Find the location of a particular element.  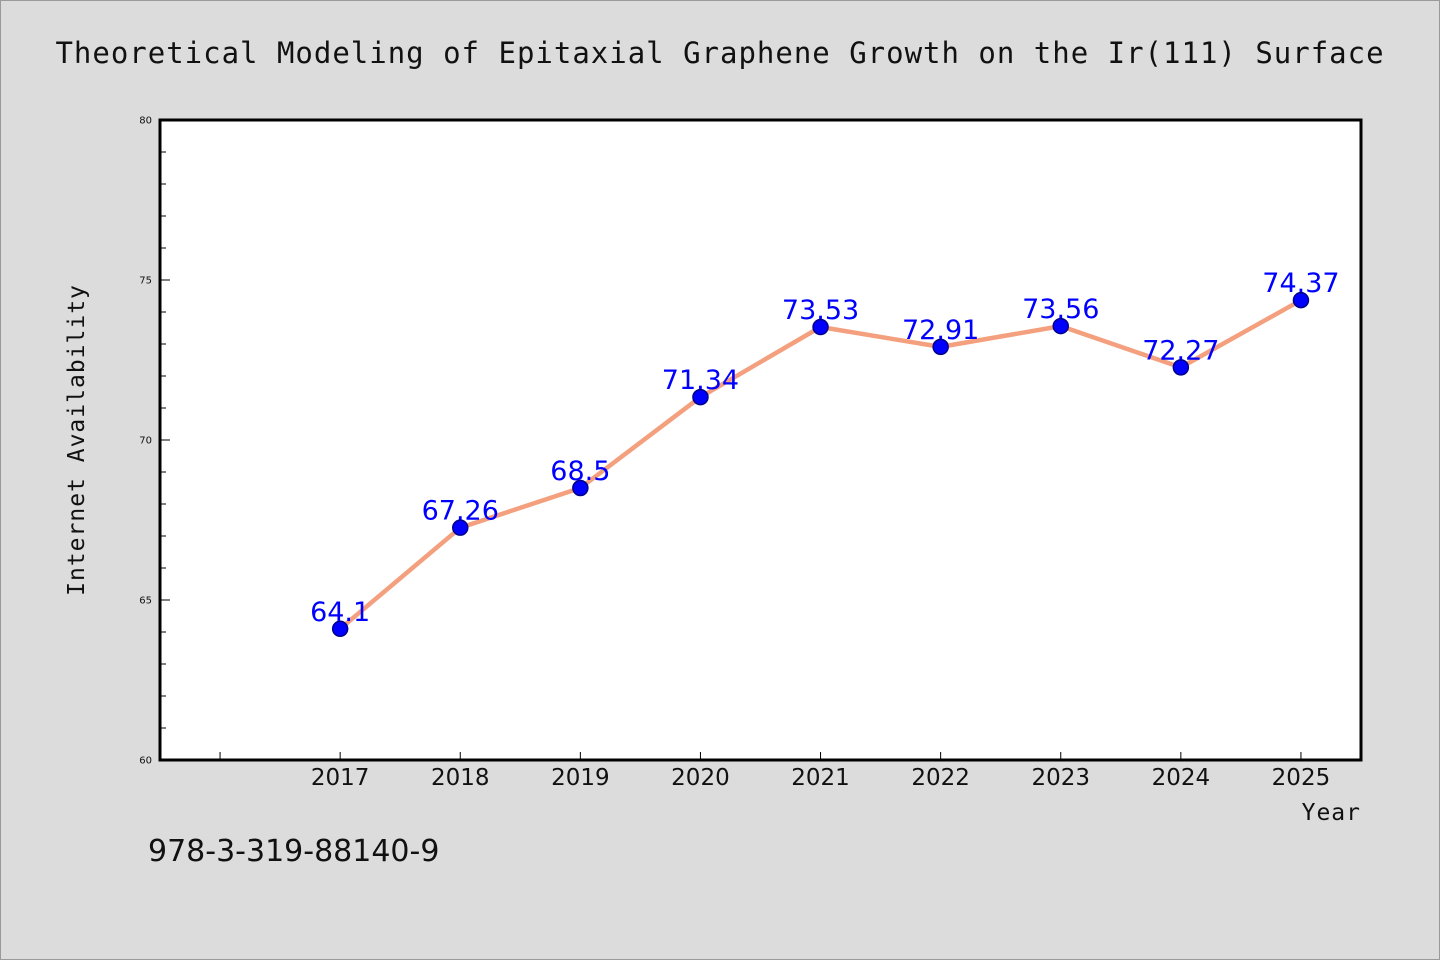

y-tick-label: 60 is located at coordinates (145, 761).